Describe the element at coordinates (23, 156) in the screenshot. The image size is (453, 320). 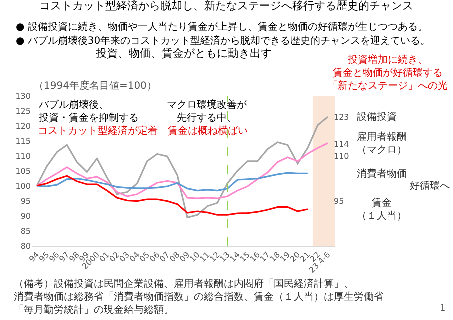
I see `y-tick-label: 110` at that location.